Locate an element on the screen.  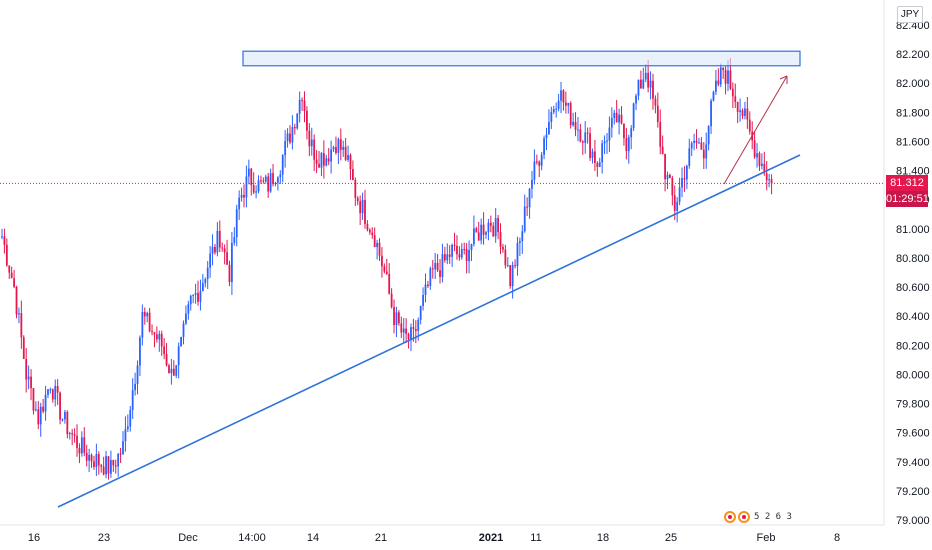
price-tick-label: 79.400 is located at coordinates (913, 463).